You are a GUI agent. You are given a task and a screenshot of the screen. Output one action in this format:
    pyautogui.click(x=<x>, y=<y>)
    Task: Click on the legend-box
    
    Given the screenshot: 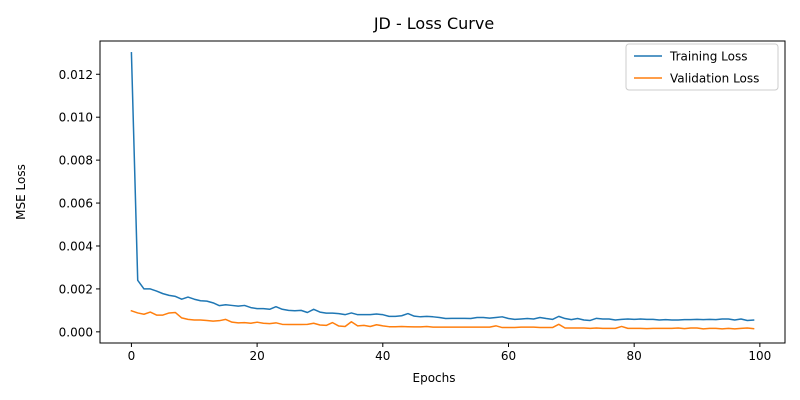 What is the action you would take?
    pyautogui.click(x=702, y=67)
    